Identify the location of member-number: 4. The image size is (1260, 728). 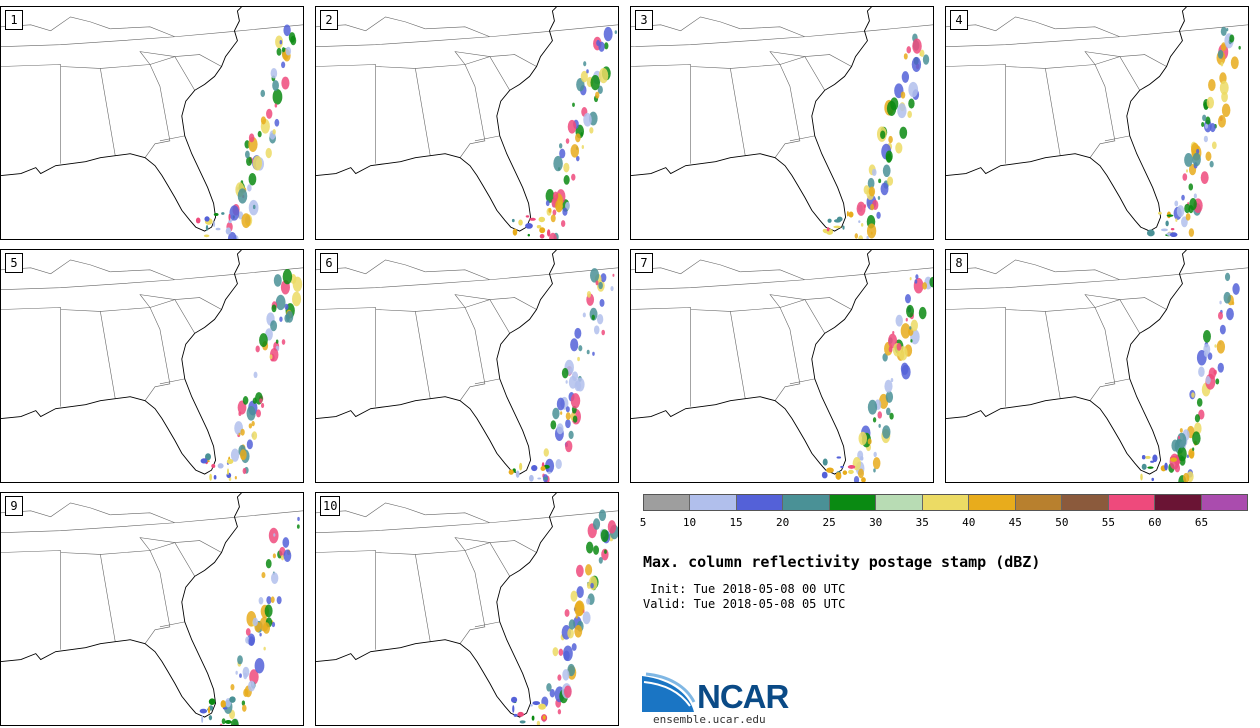
(959, 20).